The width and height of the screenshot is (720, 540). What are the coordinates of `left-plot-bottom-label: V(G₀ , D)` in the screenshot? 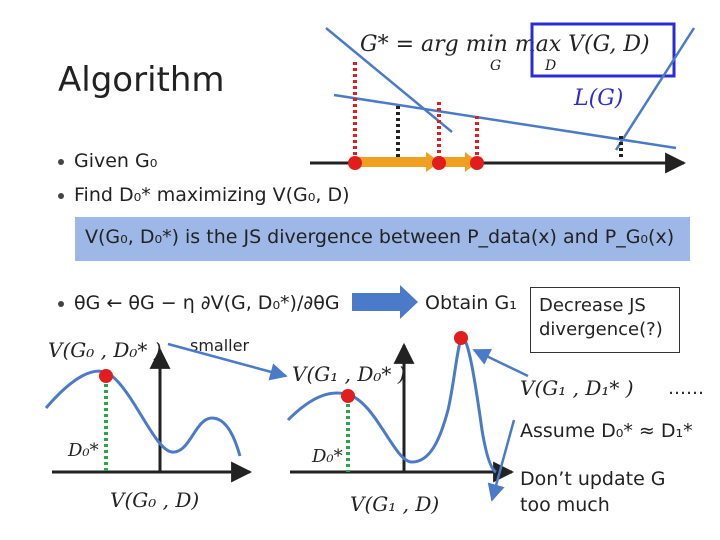 It's located at (155, 500).